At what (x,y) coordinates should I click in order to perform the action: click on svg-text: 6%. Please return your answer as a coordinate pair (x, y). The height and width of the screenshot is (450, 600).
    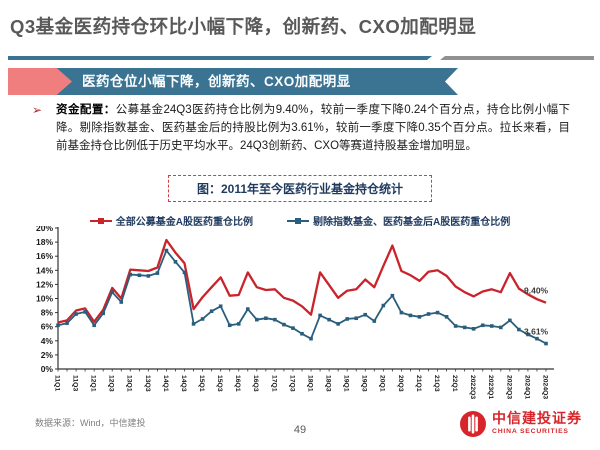
    Looking at the image, I should click on (47, 327).